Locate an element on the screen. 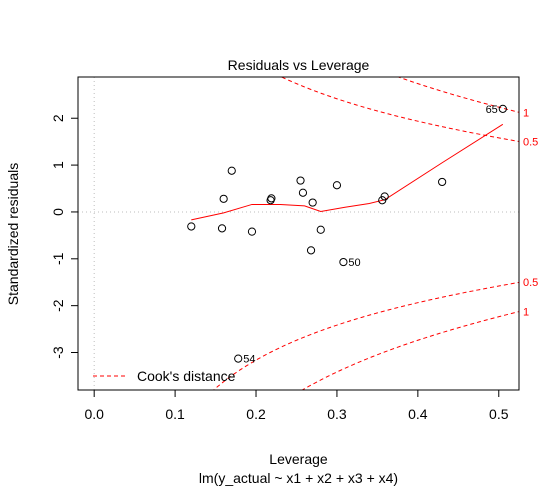  y-axis: -3 -2 -1 0 1 2 is located at coordinates (64, 236).